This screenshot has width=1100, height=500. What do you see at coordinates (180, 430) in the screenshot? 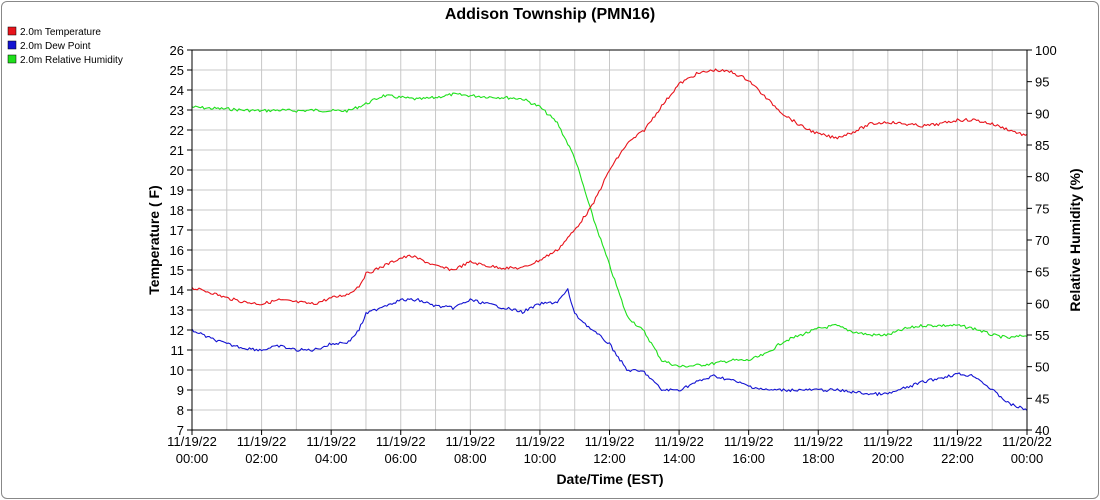
I see `y-tick-label: 7` at bounding box center [180, 430].